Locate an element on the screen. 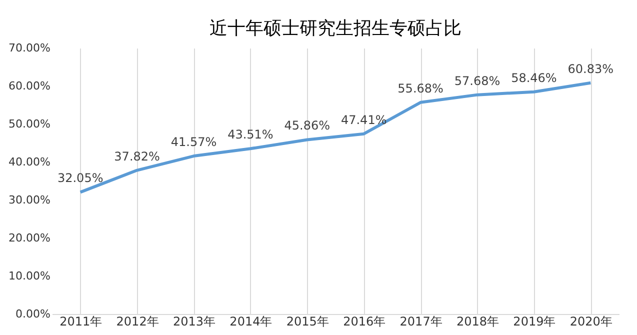 This screenshot has height=335, width=637. y-tick-label: 0.00% is located at coordinates (33, 314).